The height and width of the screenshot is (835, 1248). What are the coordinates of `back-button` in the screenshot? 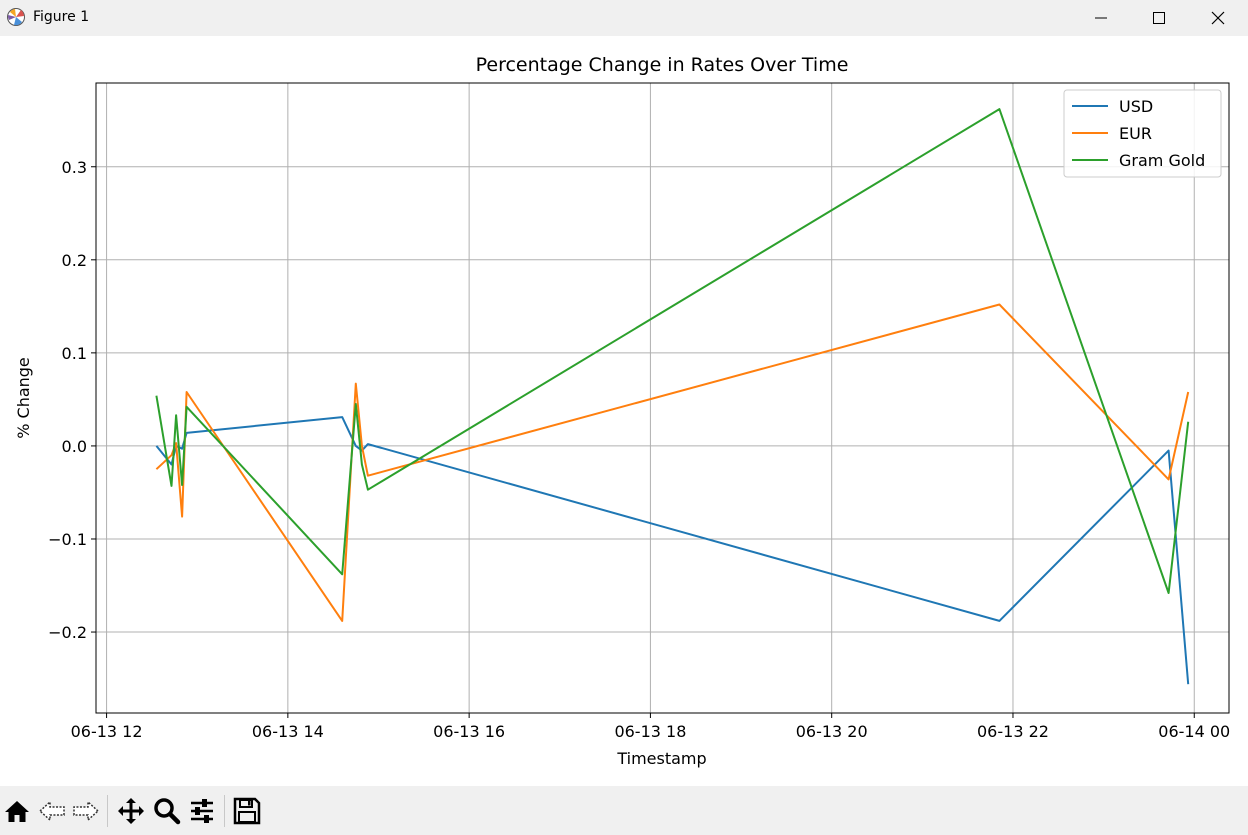 It's located at (52, 811).